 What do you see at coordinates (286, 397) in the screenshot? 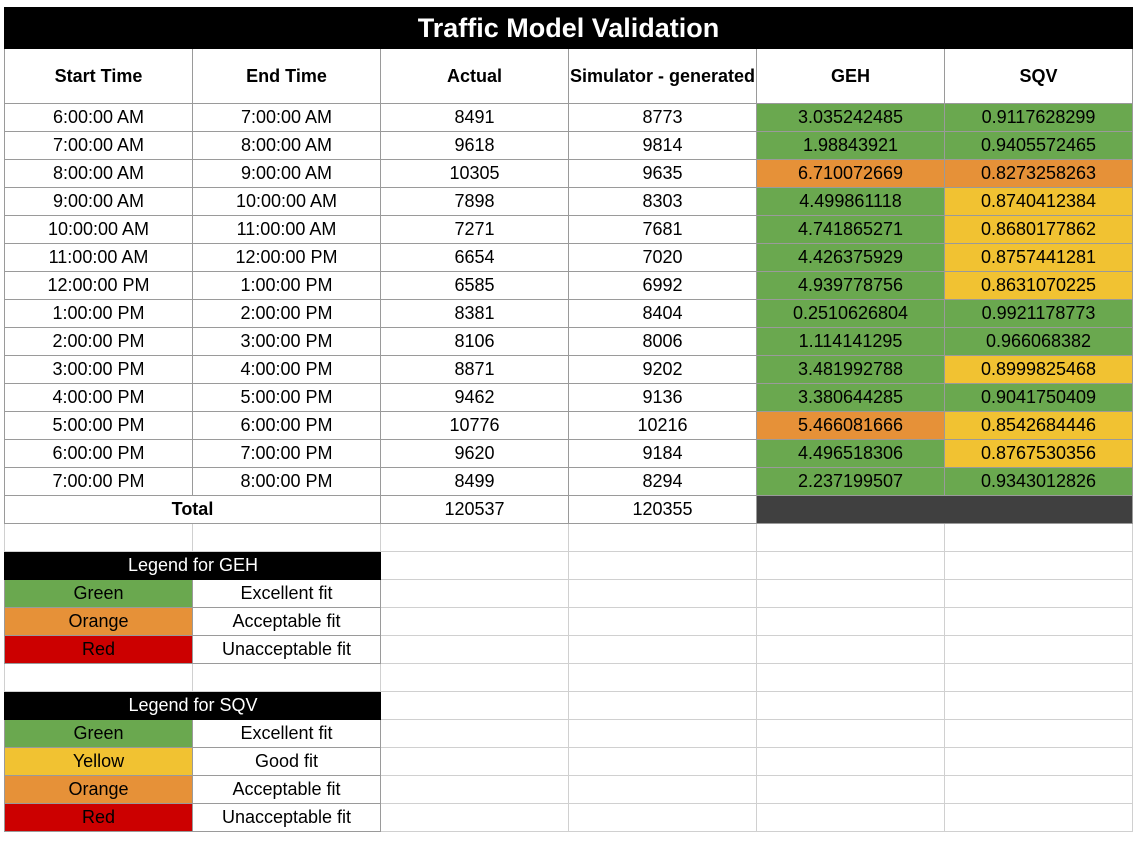
I see `cell-end-time: 5:00:00 PM` at bounding box center [286, 397].